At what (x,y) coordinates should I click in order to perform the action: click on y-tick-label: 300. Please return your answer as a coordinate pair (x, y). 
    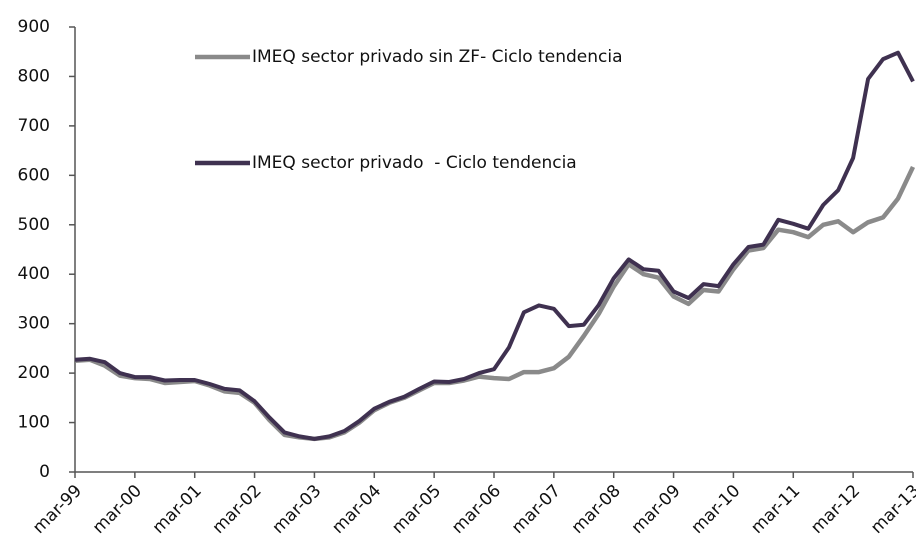
    Looking at the image, I should click on (34, 324).